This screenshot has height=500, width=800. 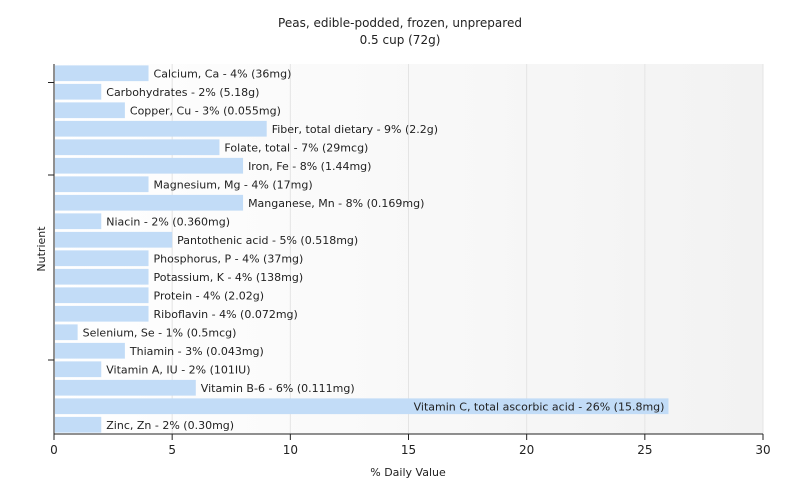 I want to click on bar-label: Niacin - 2% (0.360mg), so click(x=168, y=221).